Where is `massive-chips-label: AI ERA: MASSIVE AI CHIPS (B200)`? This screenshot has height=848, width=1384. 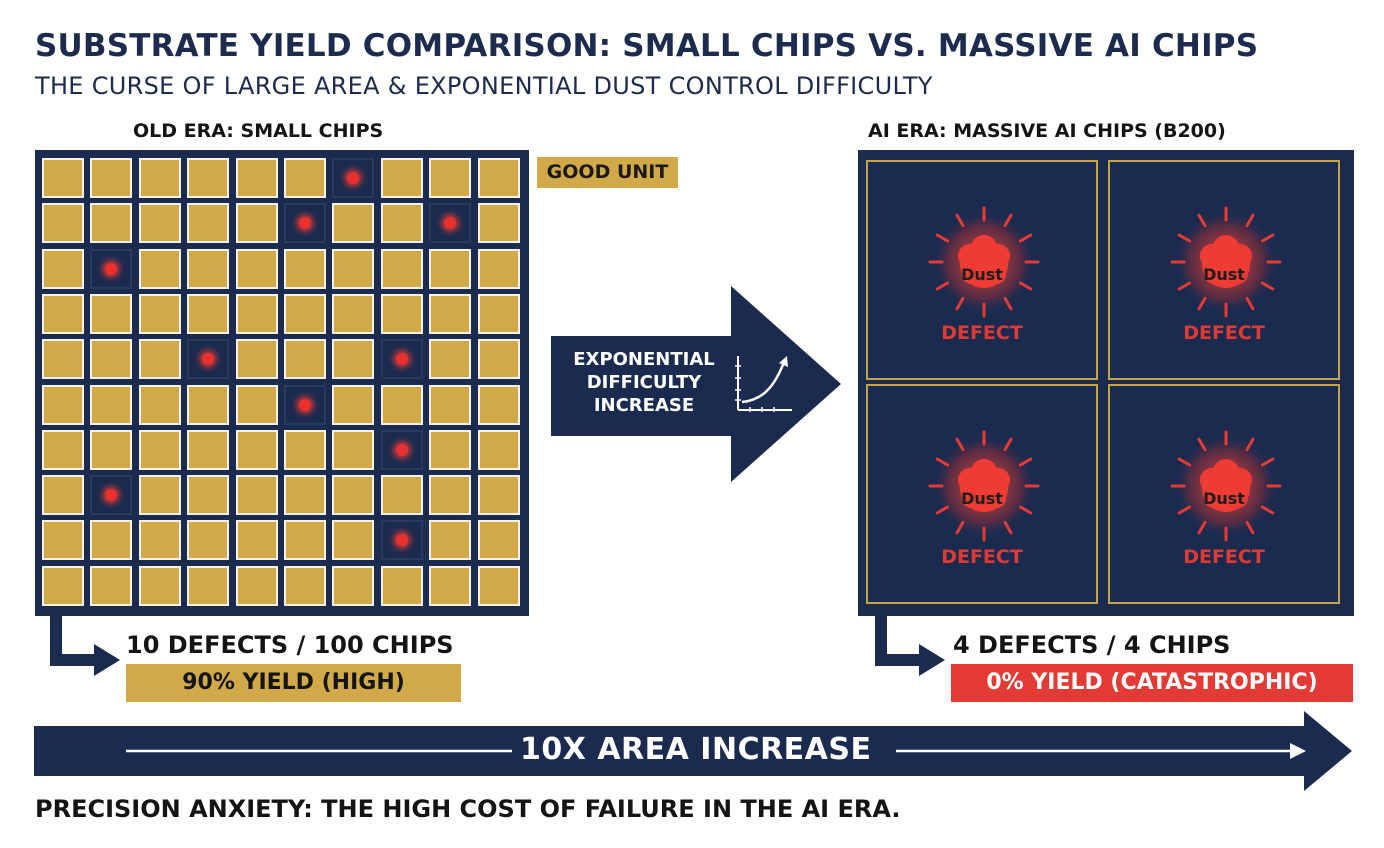 massive-chips-label: AI ERA: MASSIVE AI CHIPS (B200) is located at coordinates (1047, 131).